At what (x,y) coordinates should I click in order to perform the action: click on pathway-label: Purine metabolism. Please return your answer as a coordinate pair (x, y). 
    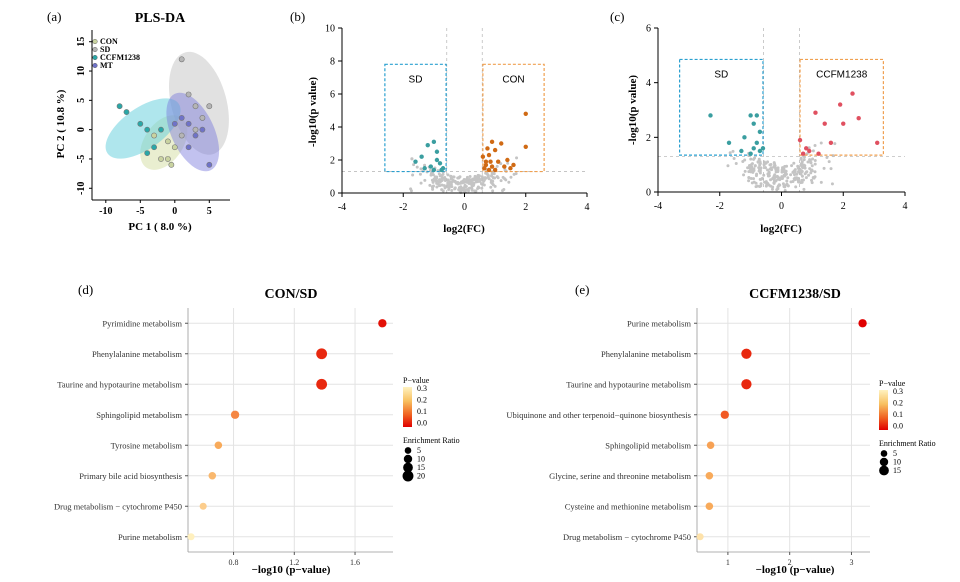
    Looking at the image, I should click on (659, 323).